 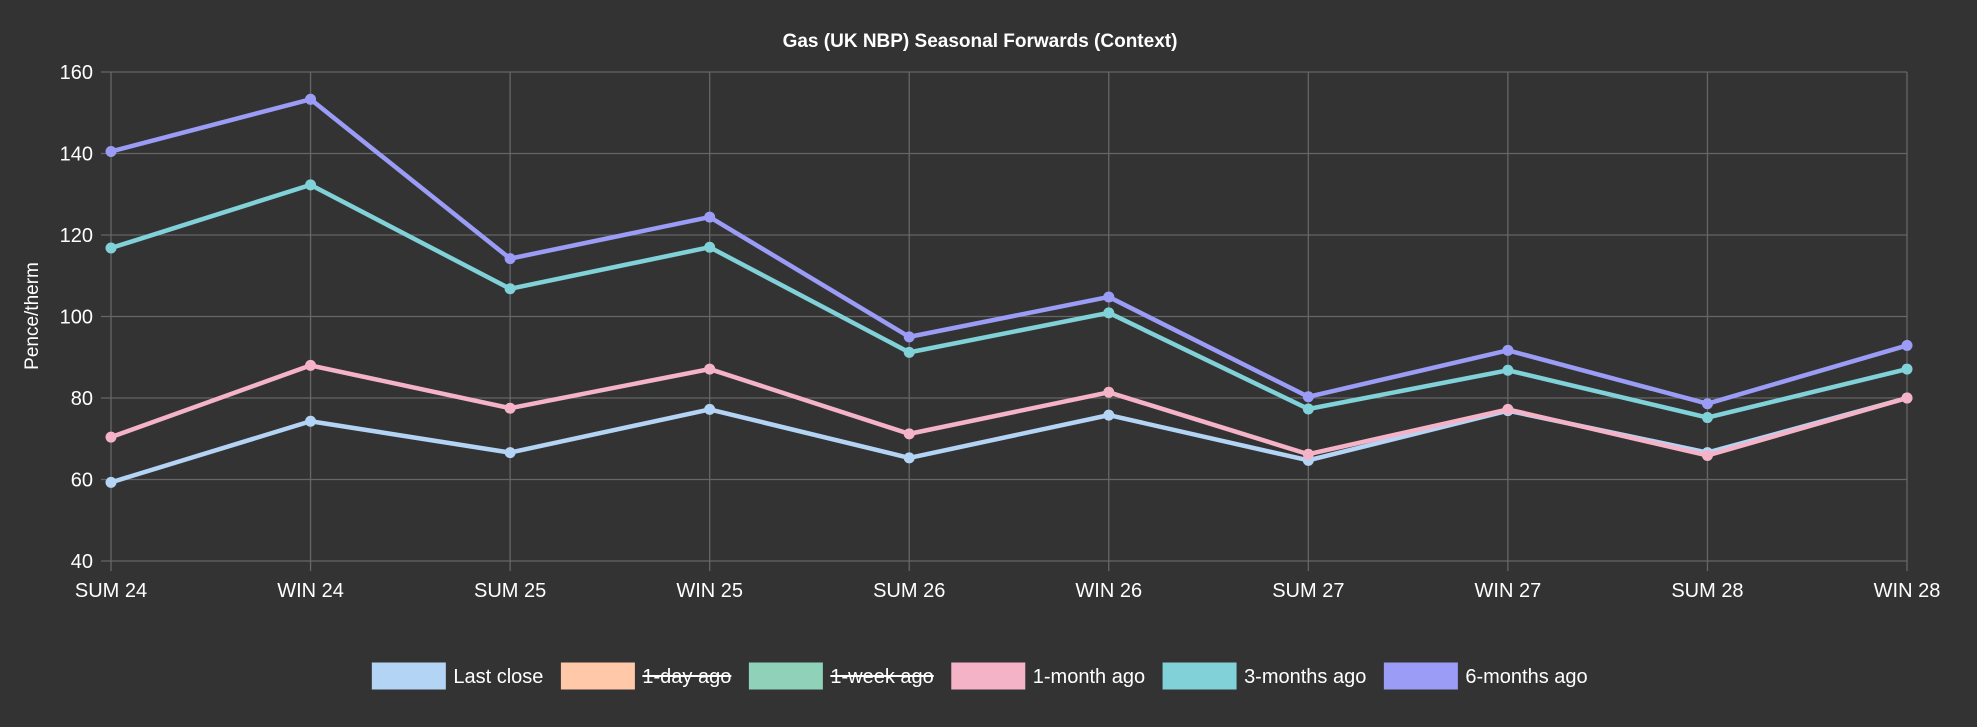 I want to click on x-tick-label: SUM 25, so click(x=510, y=591).